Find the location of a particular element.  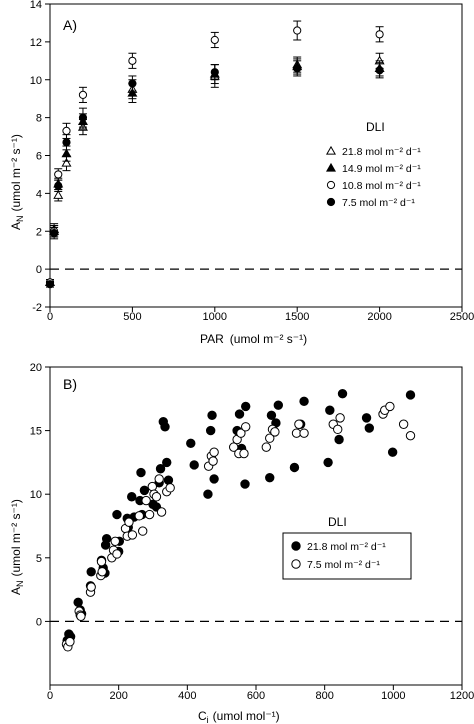

panel-b-xtick-label: 1000 is located at coordinates (393, 696).